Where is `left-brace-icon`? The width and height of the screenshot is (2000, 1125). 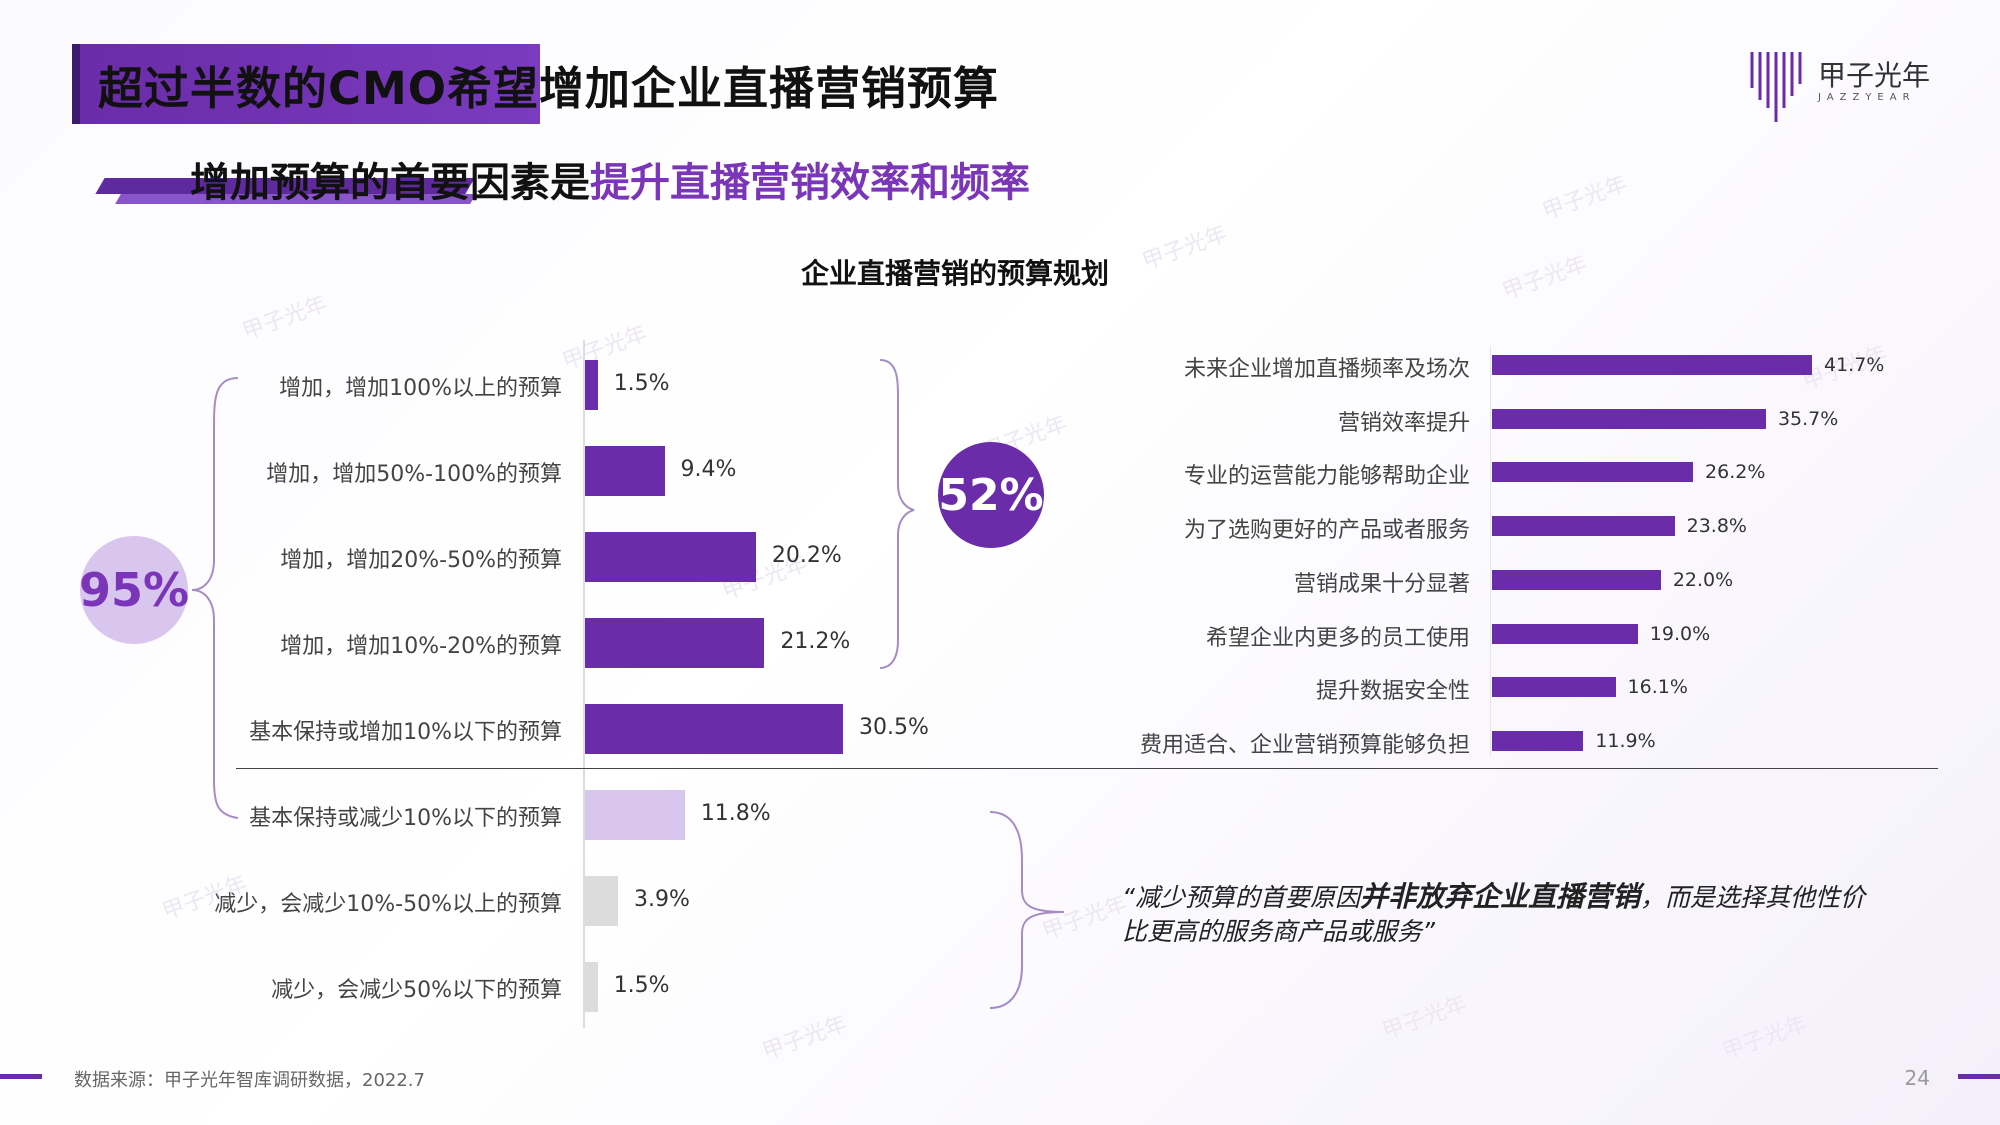
left-brace-icon is located at coordinates (215, 598).